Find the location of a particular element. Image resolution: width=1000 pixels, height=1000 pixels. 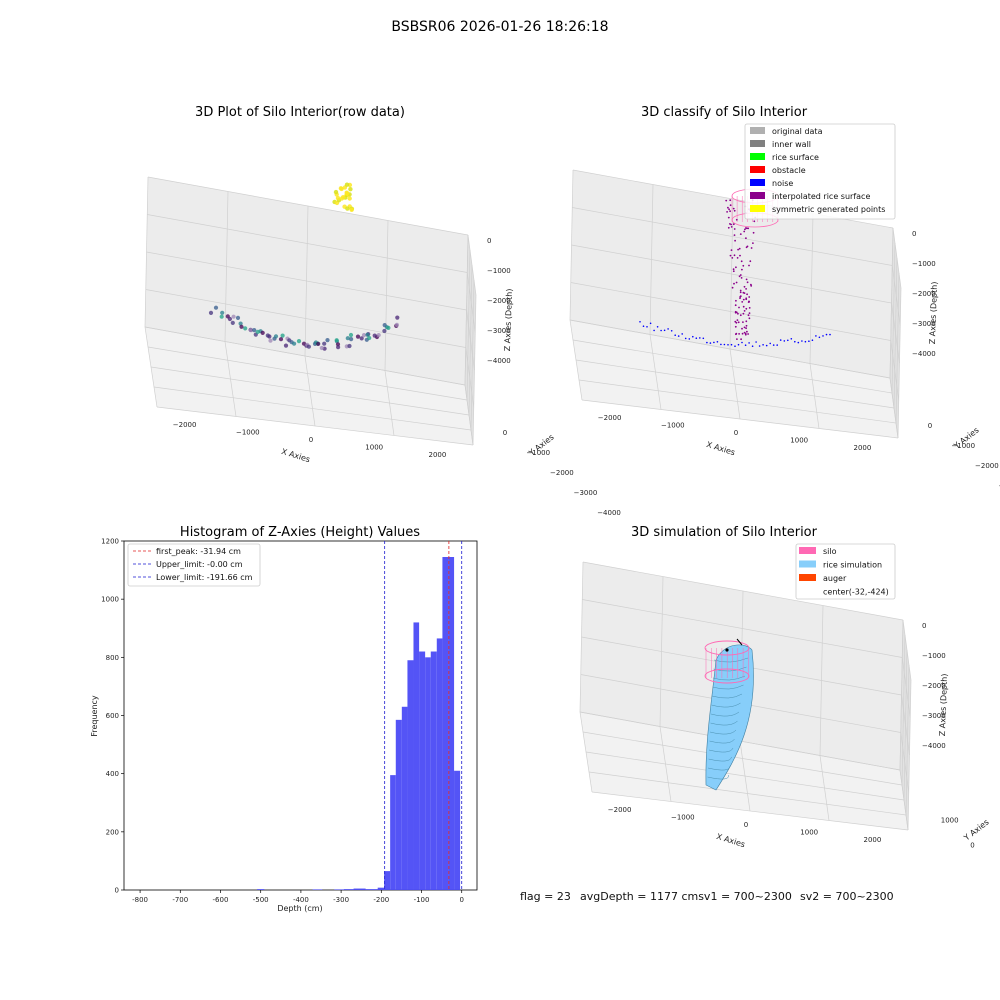

figure-title: BSBSR06 2026-01-26 18:26:18 is located at coordinates (499, 27).